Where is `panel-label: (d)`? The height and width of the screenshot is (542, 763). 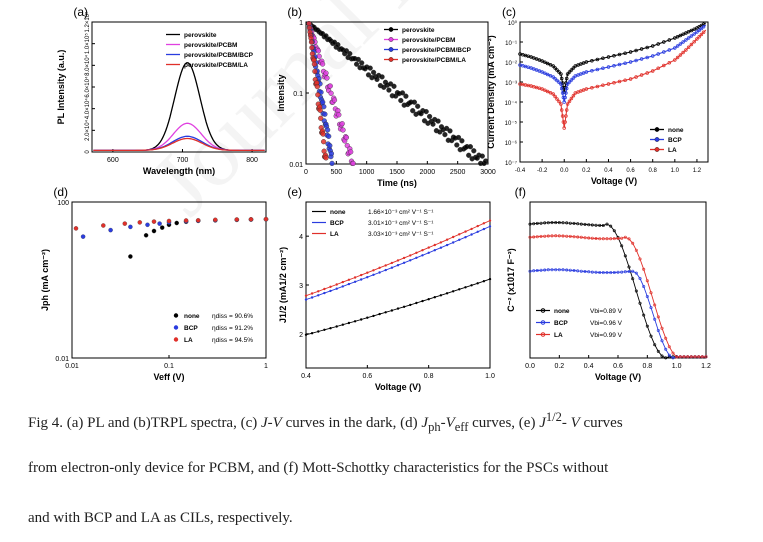
panel-label: (d) is located at coordinates (60, 192).